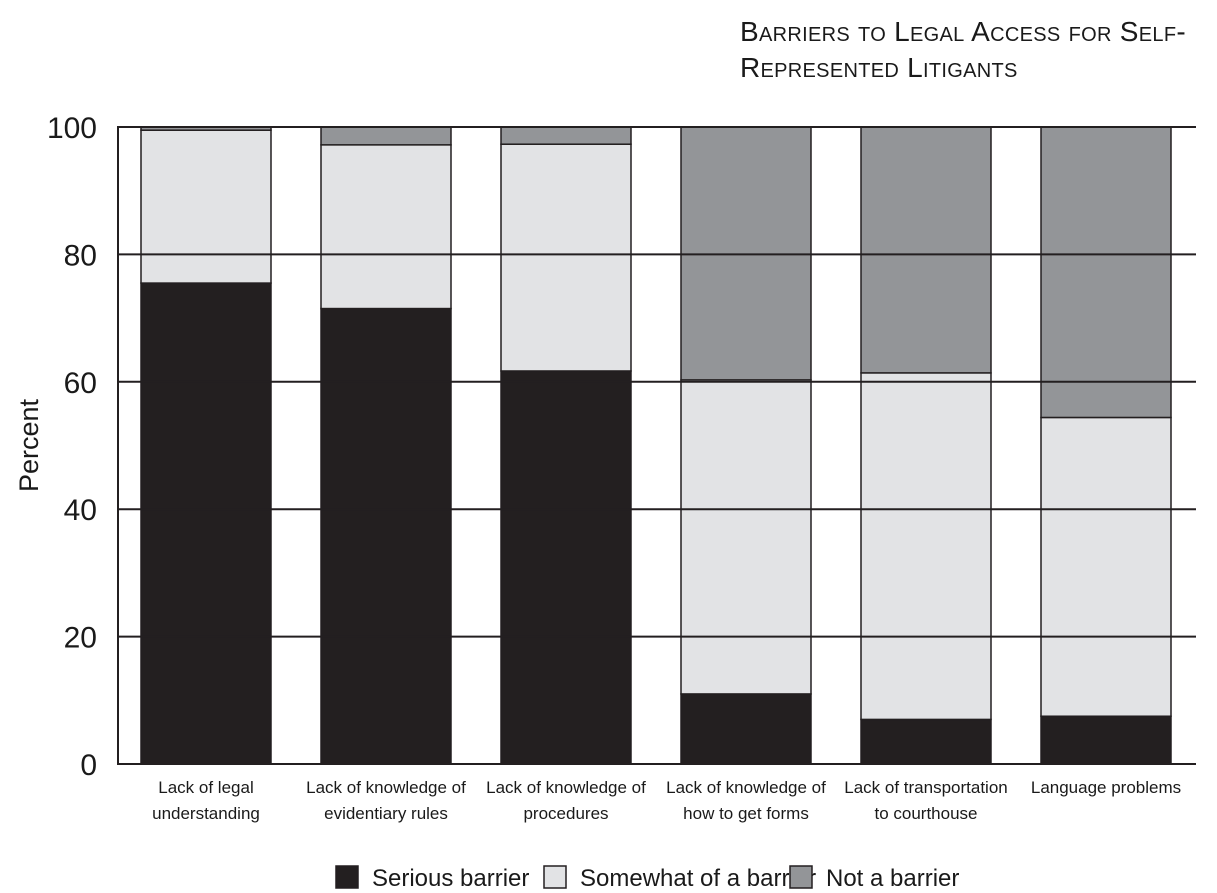 Image resolution: width=1217 pixels, height=893 pixels. Describe the element at coordinates (698, 878) in the screenshot. I see `legend-label-2: Somewhat of a barrier` at that location.